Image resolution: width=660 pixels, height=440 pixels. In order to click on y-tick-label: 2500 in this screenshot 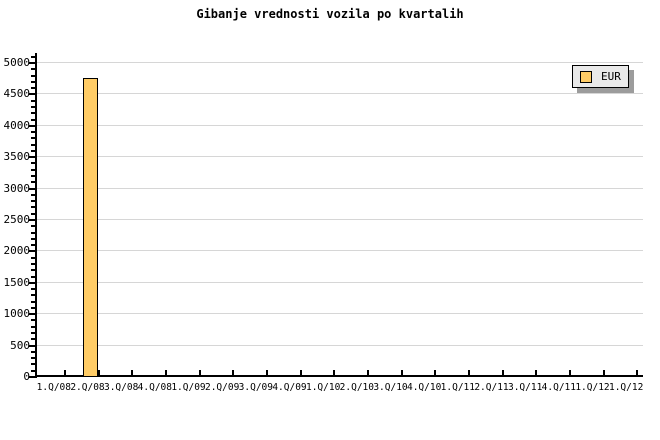, I will do `click(17, 219)`.